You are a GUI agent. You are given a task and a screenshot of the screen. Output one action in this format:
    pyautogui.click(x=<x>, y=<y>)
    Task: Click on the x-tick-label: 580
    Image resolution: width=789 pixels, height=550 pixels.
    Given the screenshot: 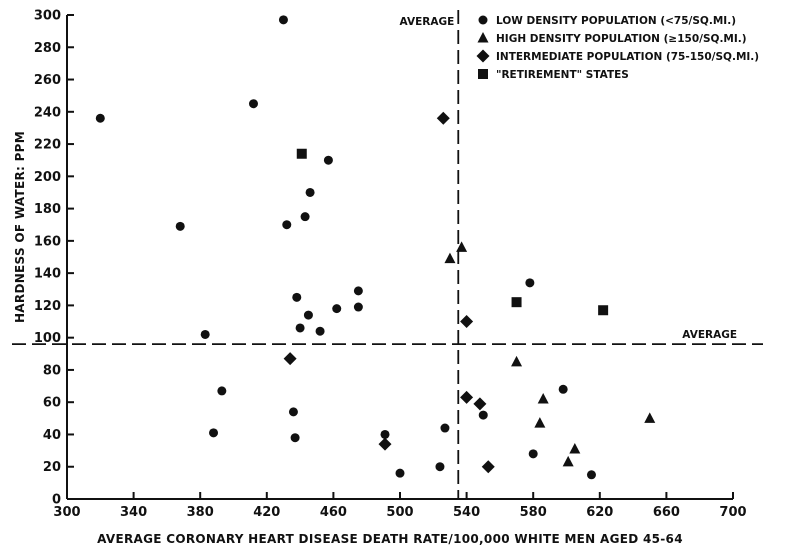 What is the action you would take?
    pyautogui.click(x=533, y=512)
    